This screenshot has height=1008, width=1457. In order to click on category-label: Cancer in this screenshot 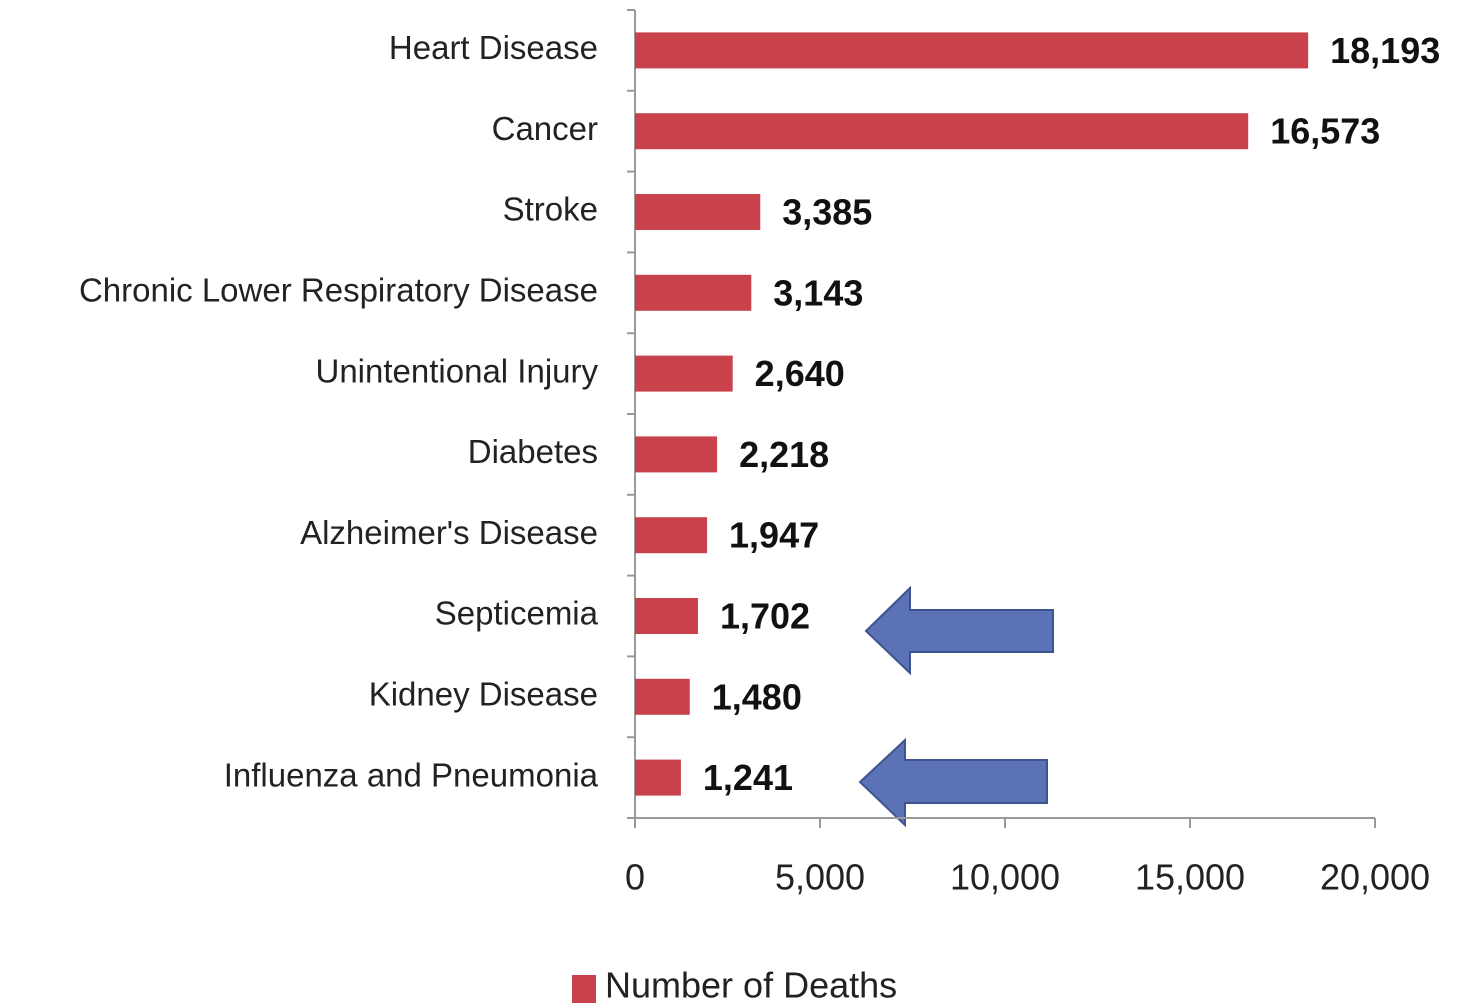, I will do `click(545, 128)`.